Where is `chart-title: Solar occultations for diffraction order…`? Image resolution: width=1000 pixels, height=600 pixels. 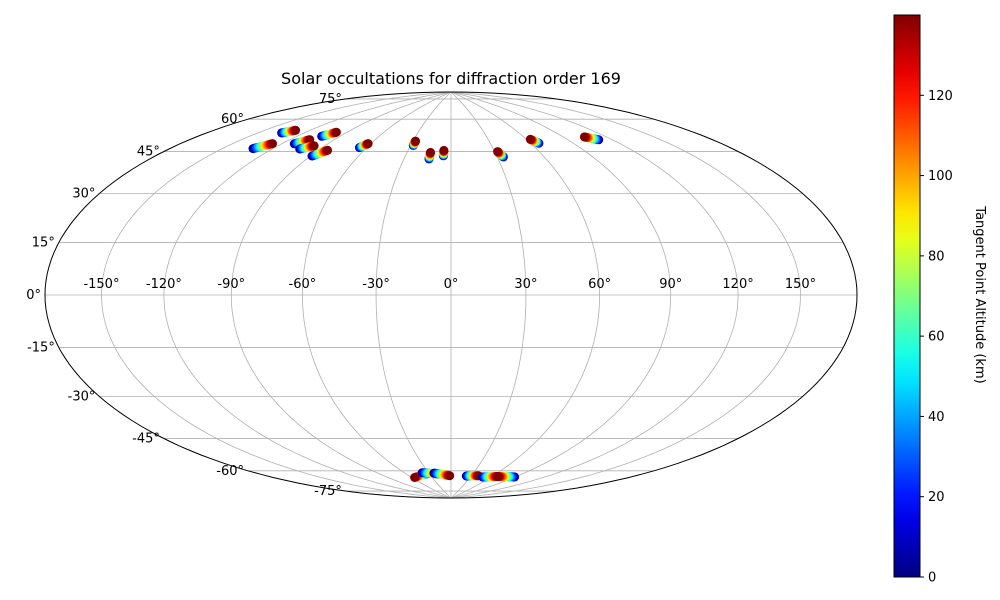 chart-title: Solar occultations for diffraction order… is located at coordinates (451, 78).